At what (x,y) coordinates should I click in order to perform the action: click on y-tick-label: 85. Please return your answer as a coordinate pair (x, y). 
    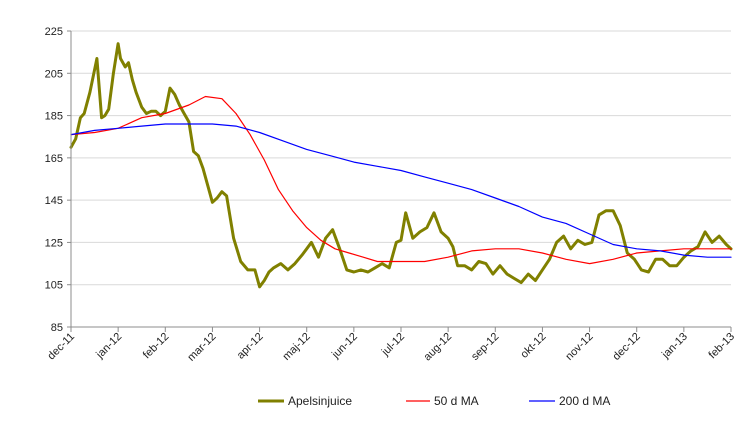
    Looking at the image, I should click on (57, 328).